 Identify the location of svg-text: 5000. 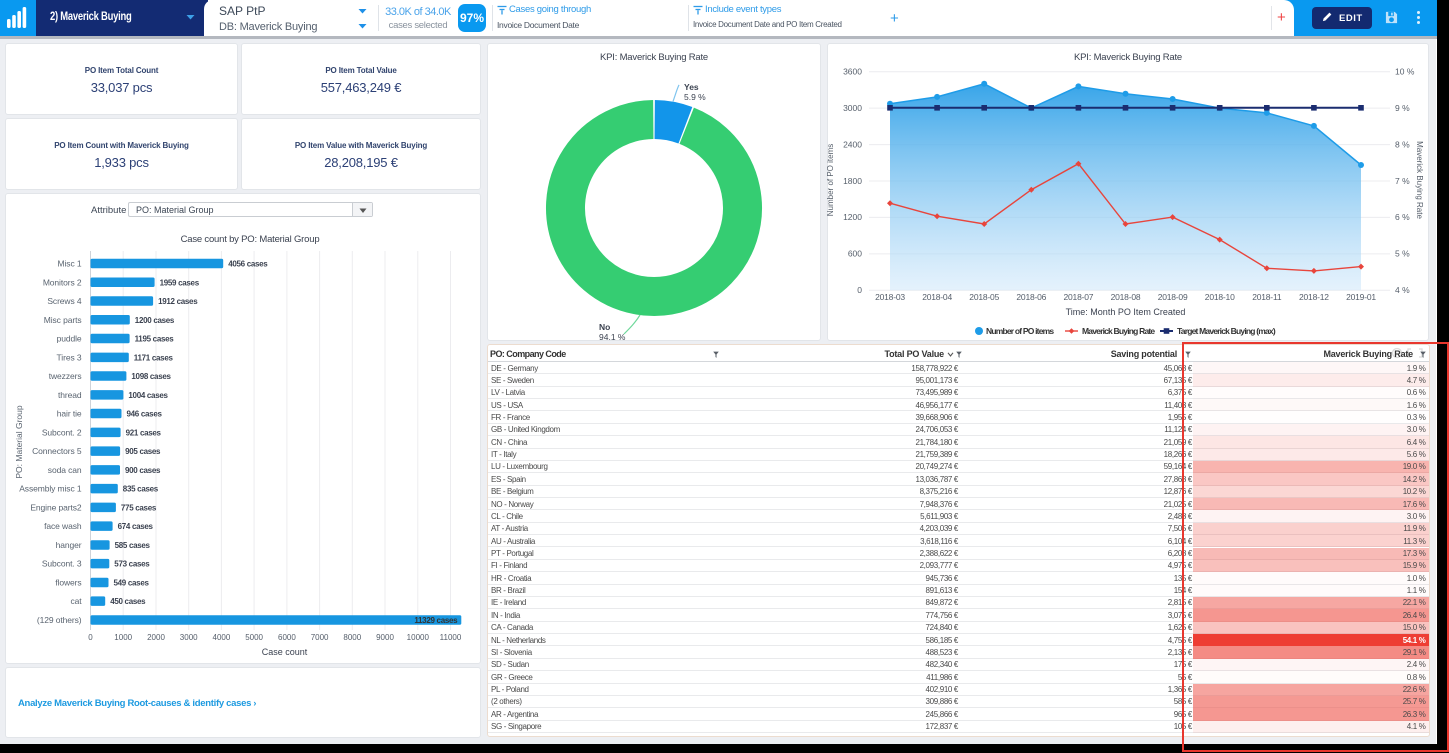
(254, 637).